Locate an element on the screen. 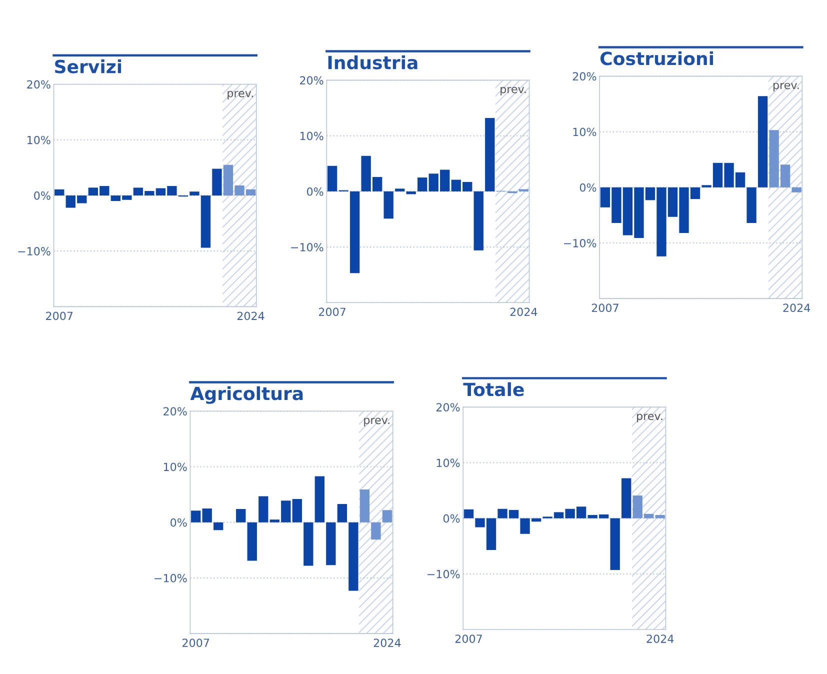 Image resolution: width=827 pixels, height=674 pixels. chart-title: Costruzioni is located at coordinates (656, 58).